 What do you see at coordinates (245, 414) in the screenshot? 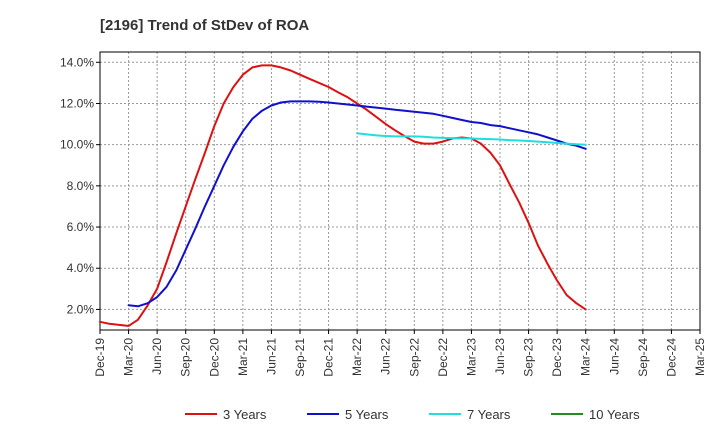
I see `legend-label: 3 Years` at bounding box center [245, 414].